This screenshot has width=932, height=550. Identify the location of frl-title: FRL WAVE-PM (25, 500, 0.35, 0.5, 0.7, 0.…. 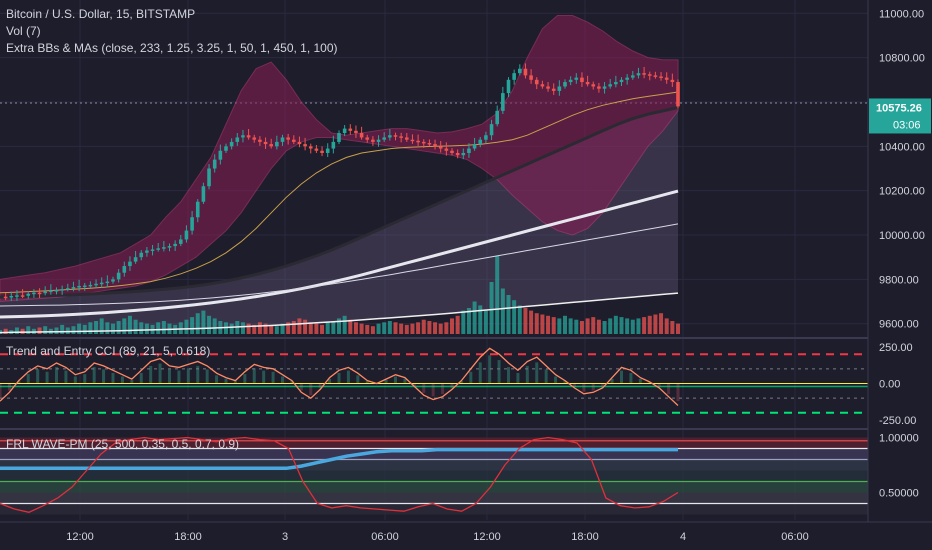
(122, 444).